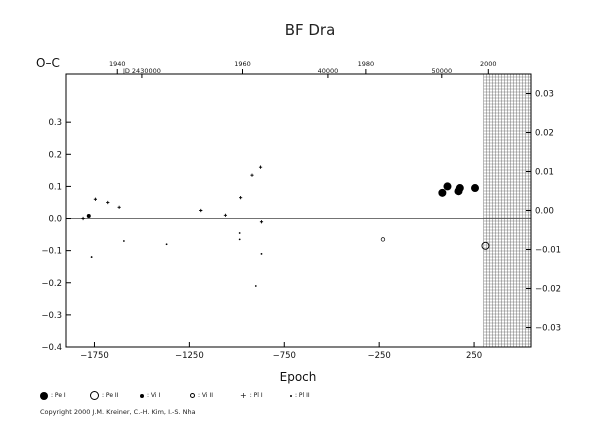 The height and width of the screenshot is (425, 590). Describe the element at coordinates (48, 63) in the screenshot. I see `y-axis-label: O–C` at that location.